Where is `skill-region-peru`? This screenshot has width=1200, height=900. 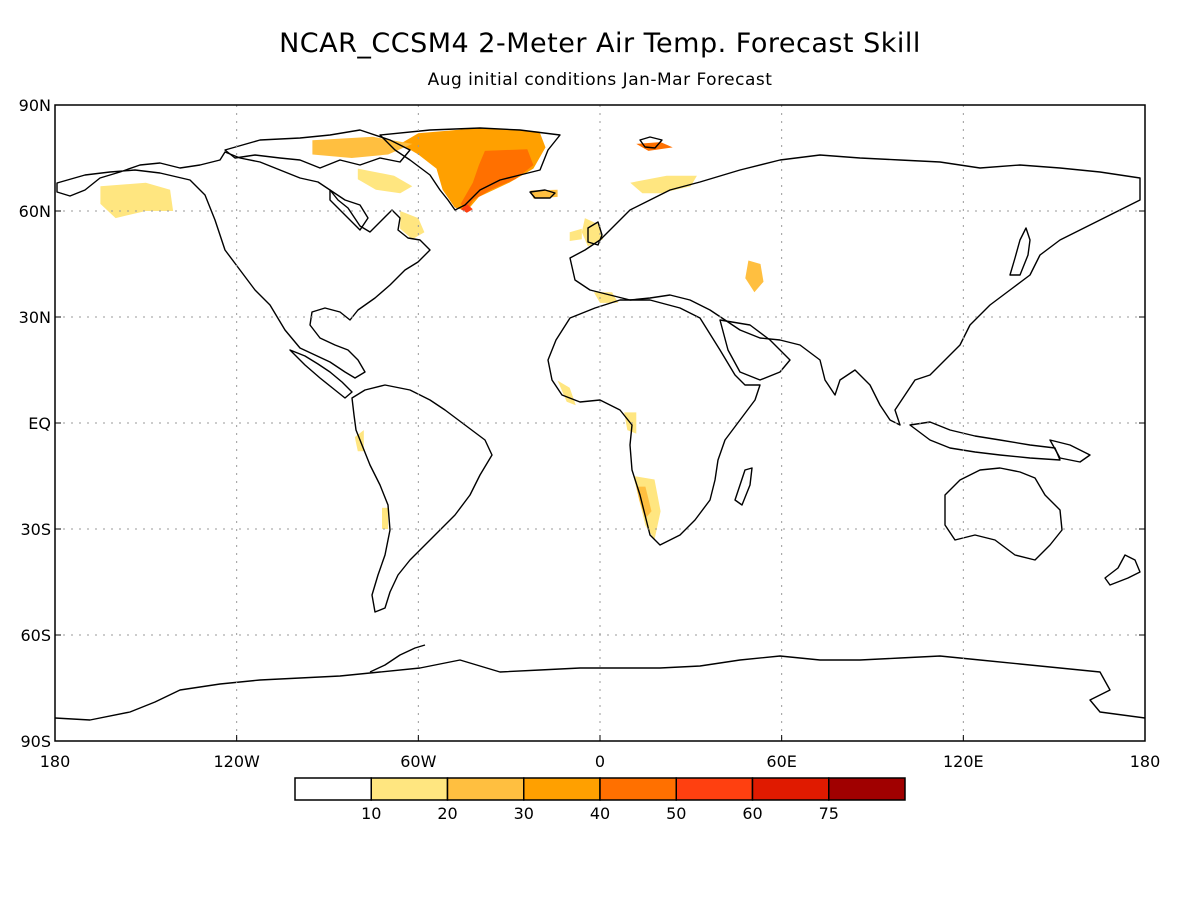 skill-region-peru is located at coordinates (359, 441).